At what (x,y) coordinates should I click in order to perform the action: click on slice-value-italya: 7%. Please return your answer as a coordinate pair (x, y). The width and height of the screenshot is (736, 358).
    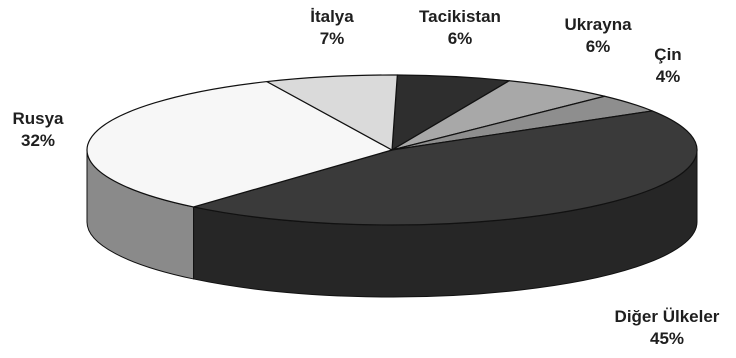
    Looking at the image, I should click on (332, 38).